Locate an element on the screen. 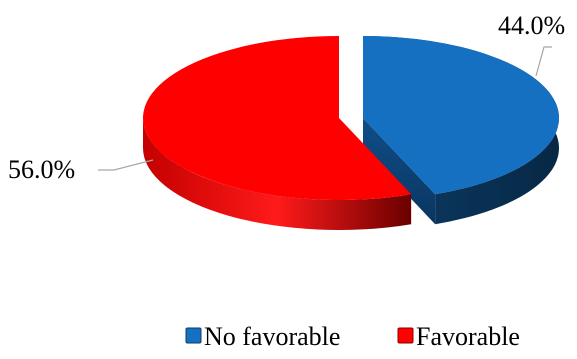 The image size is (577, 359). leader-line-no-favorable is located at coordinates (543, 61).